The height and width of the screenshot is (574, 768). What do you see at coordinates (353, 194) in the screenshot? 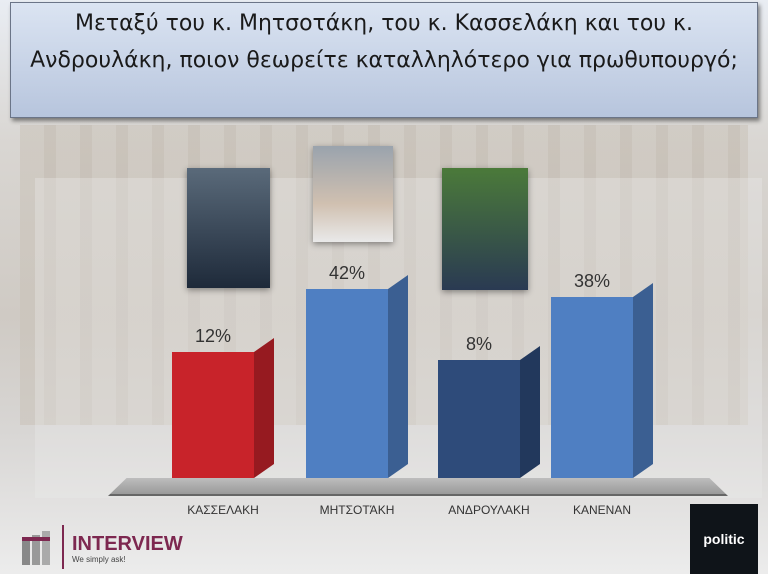
I see `photo-mitsotakis` at bounding box center [353, 194].